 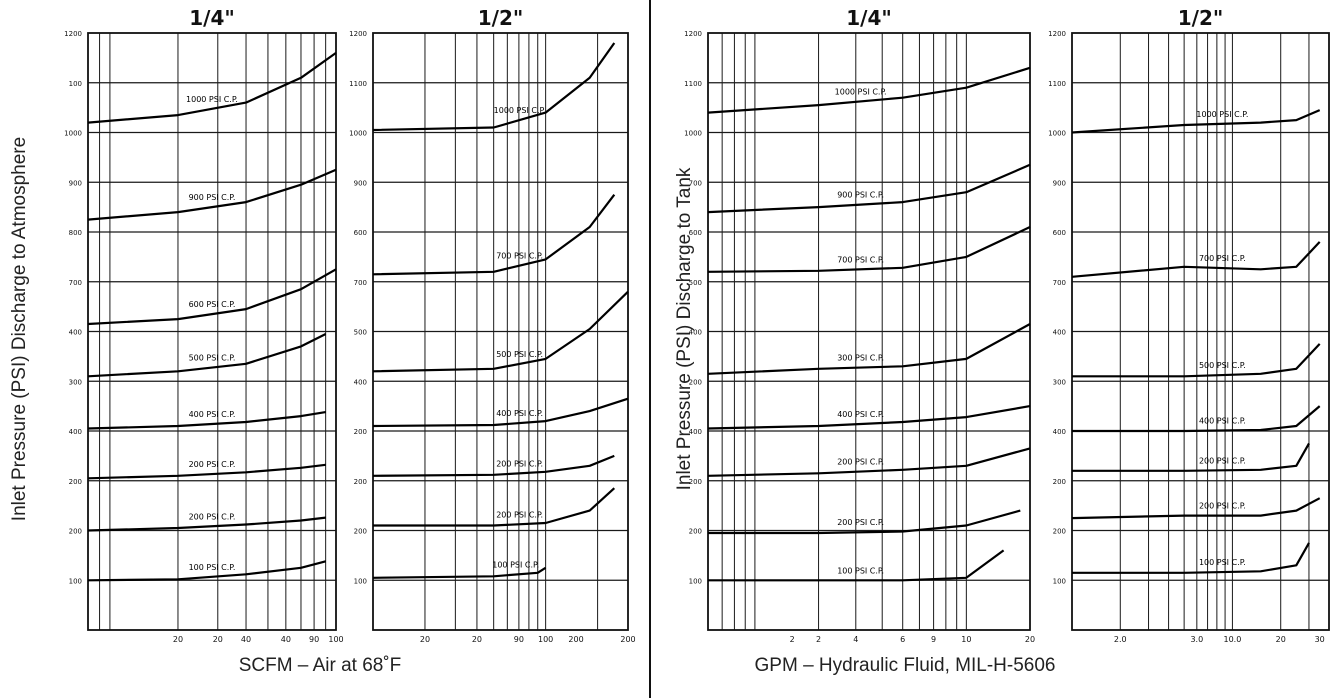 I want to click on x-tick-label: 6, so click(x=902, y=639).